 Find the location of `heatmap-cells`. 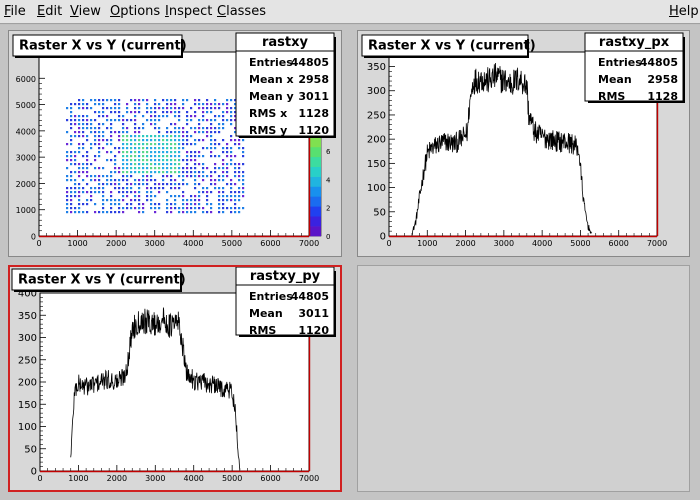

heatmap-cells is located at coordinates (155, 156).